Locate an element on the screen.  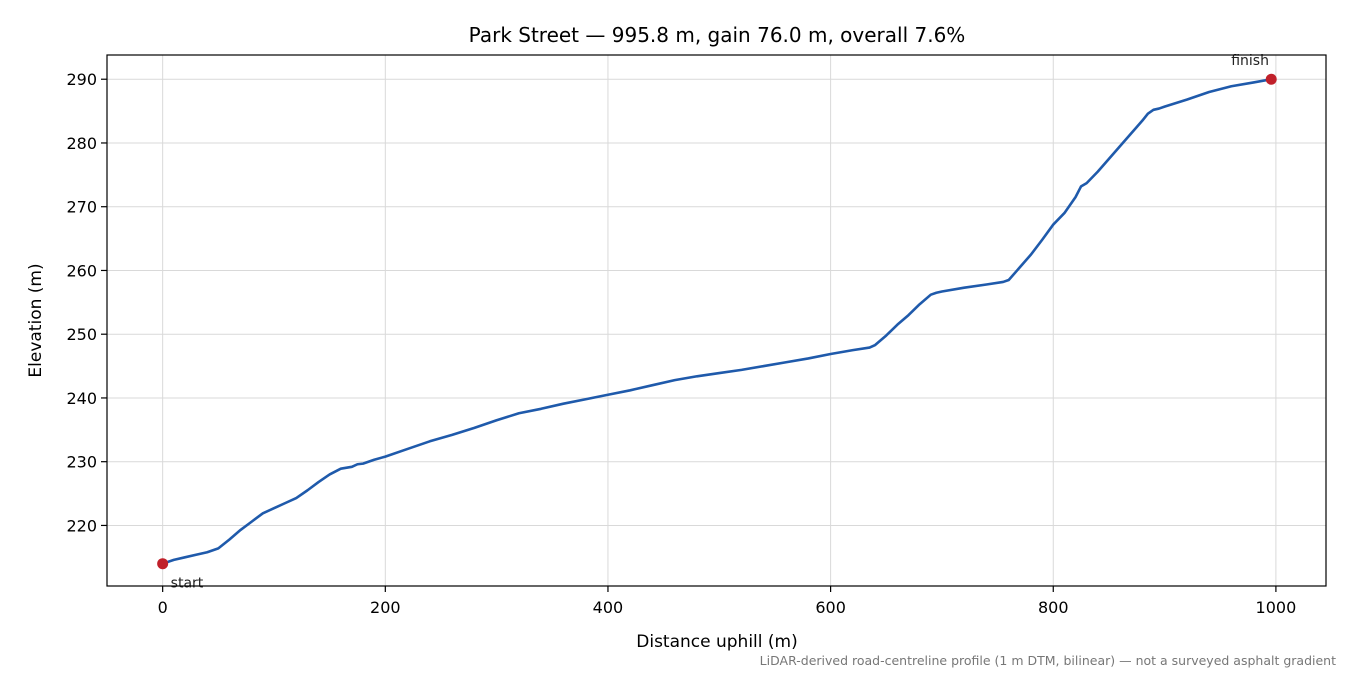
x-tick-label: 800 is located at coordinates (1053, 607).